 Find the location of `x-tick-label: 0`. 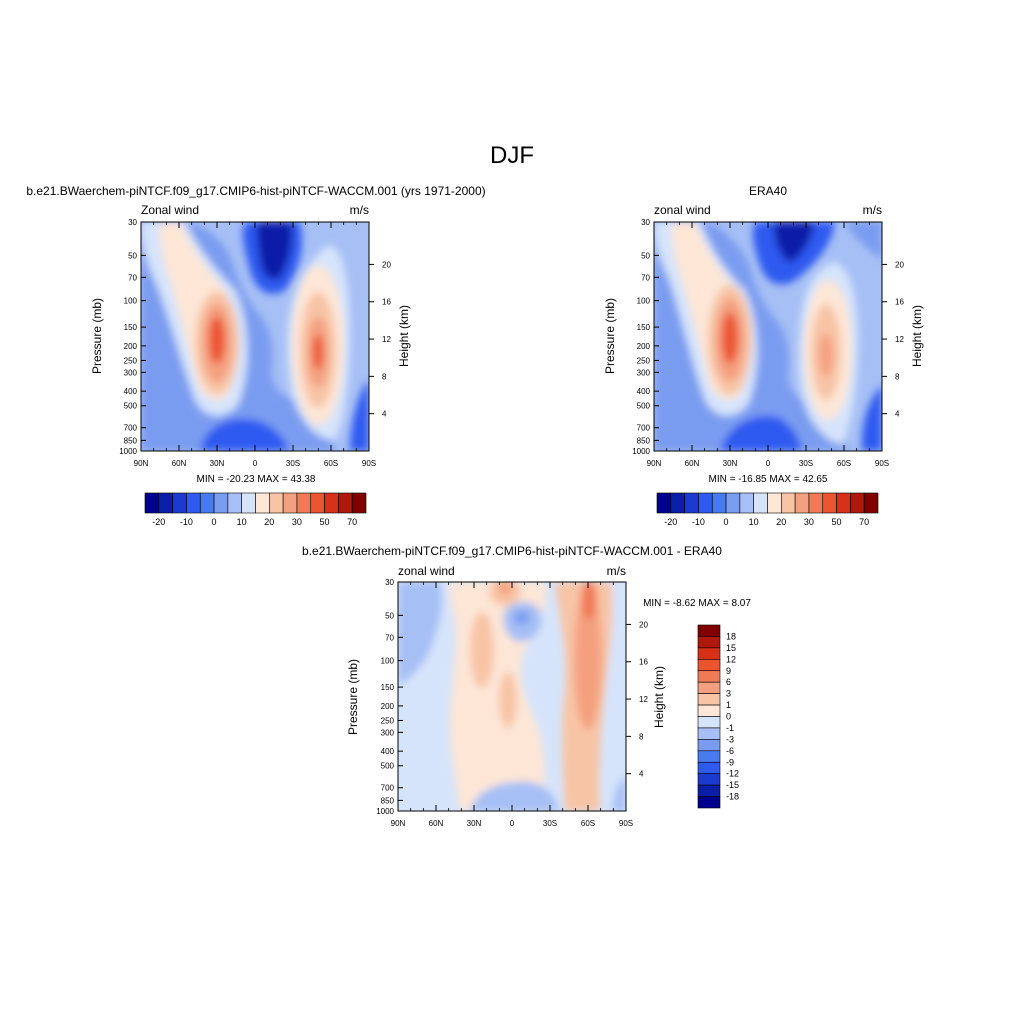

x-tick-label: 0 is located at coordinates (768, 463).